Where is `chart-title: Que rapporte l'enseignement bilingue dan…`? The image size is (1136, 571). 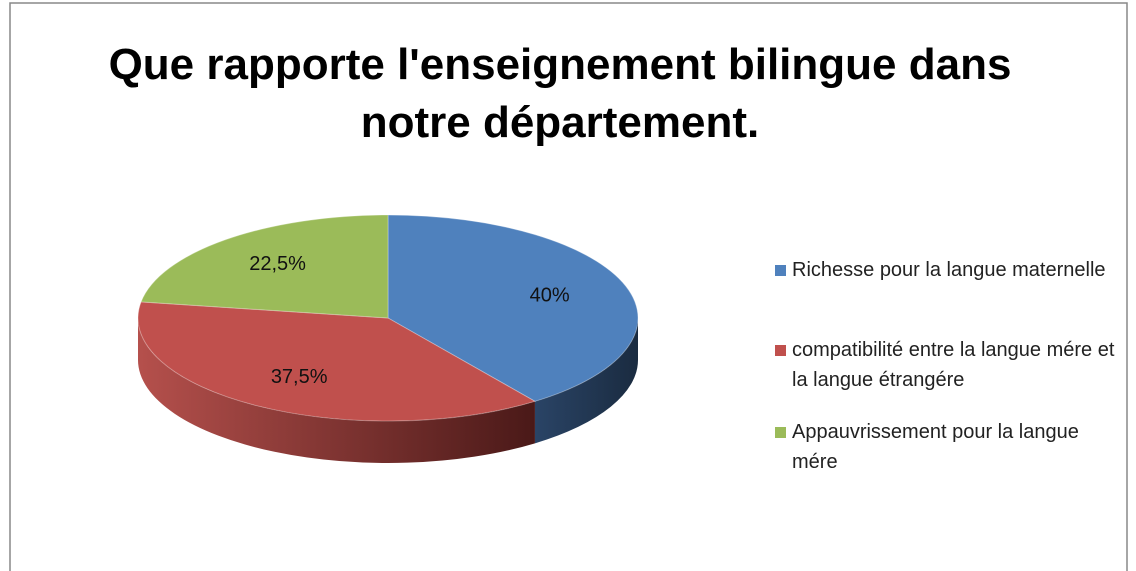 chart-title: Que rapporte l'enseignement bilingue dan… is located at coordinates (560, 93).